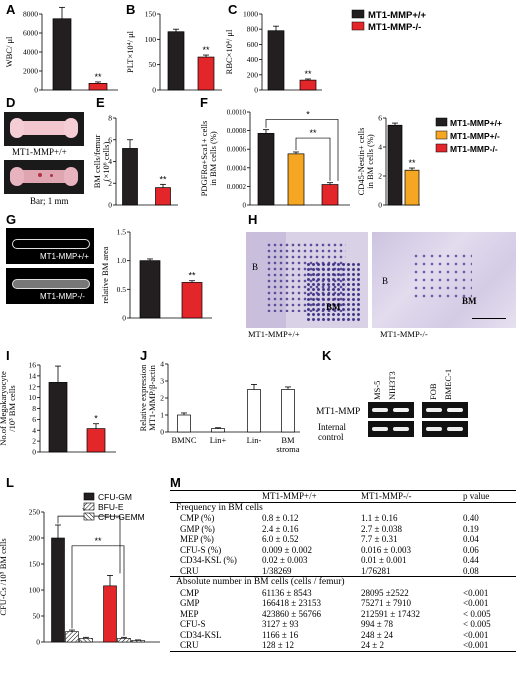 The image size is (520, 691). I want to click on table-cell: 1/38269, so click(277, 570).